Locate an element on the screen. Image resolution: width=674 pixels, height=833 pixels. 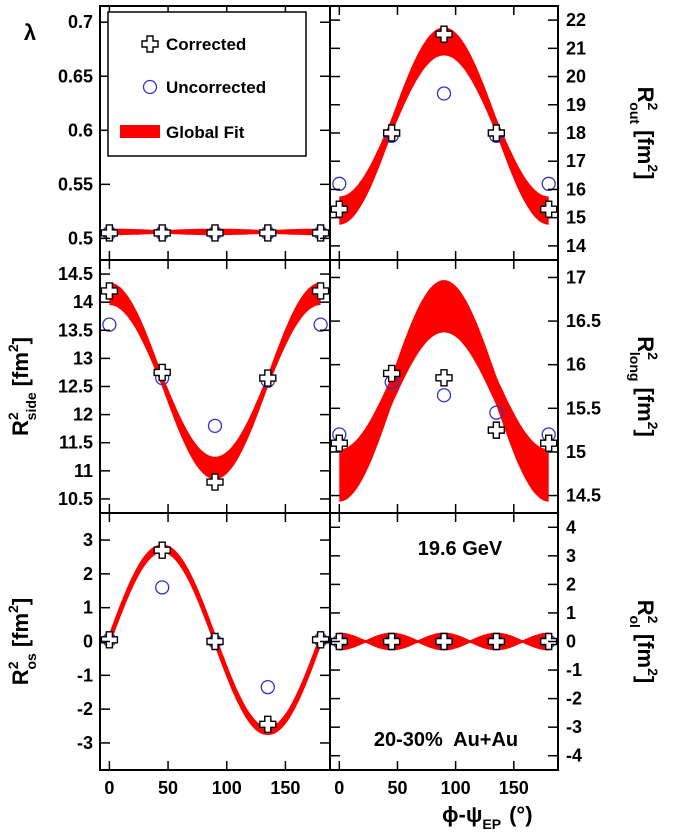
y-axis-label: R2ol[fm2] is located at coordinates (644, 641).